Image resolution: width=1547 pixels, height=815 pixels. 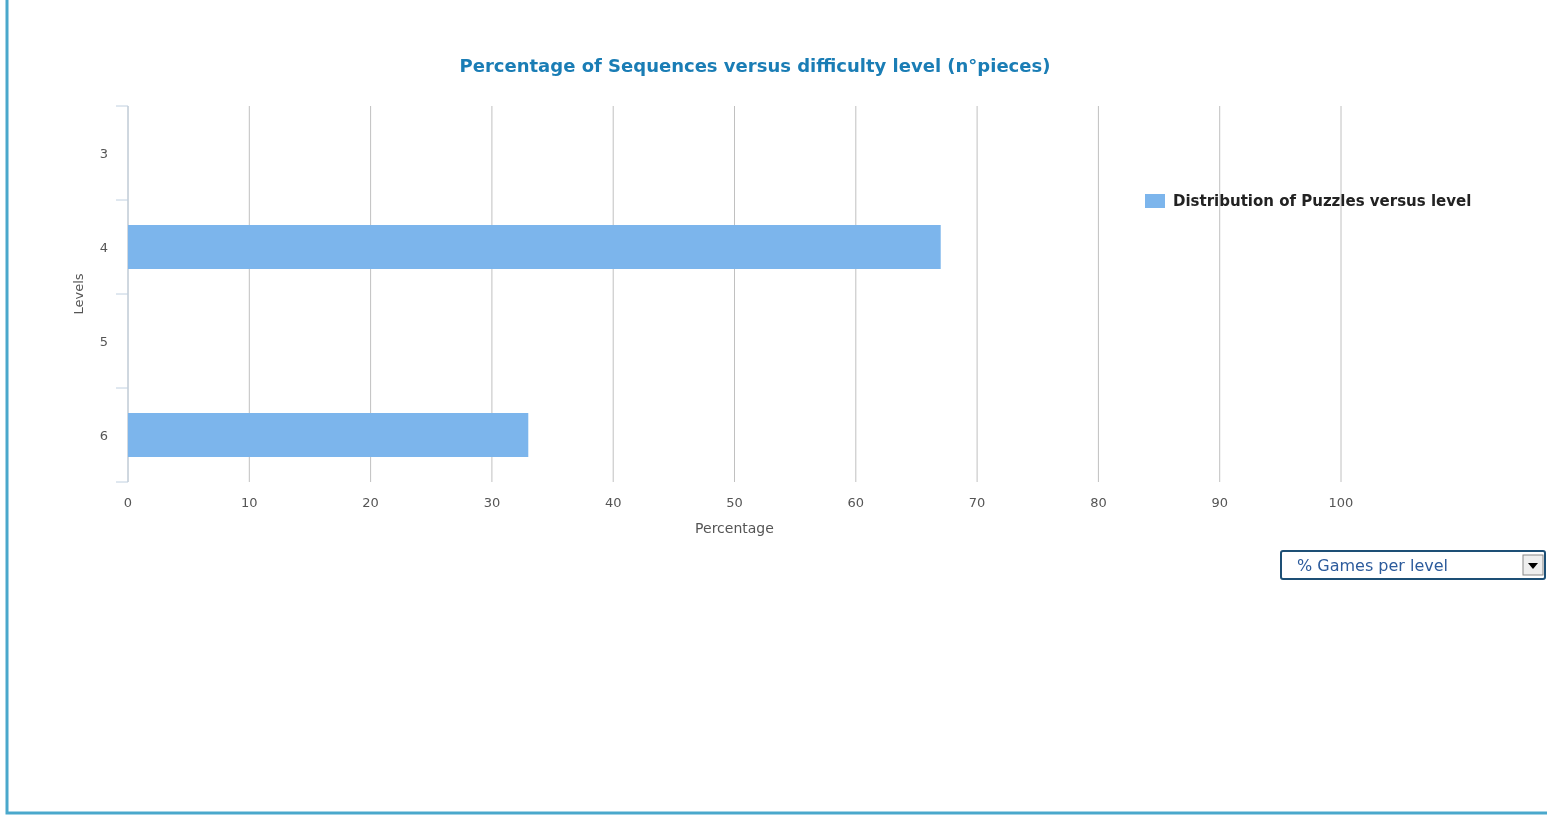 What do you see at coordinates (103, 341) in the screenshot?
I see `y-tick-label: 5` at bounding box center [103, 341].